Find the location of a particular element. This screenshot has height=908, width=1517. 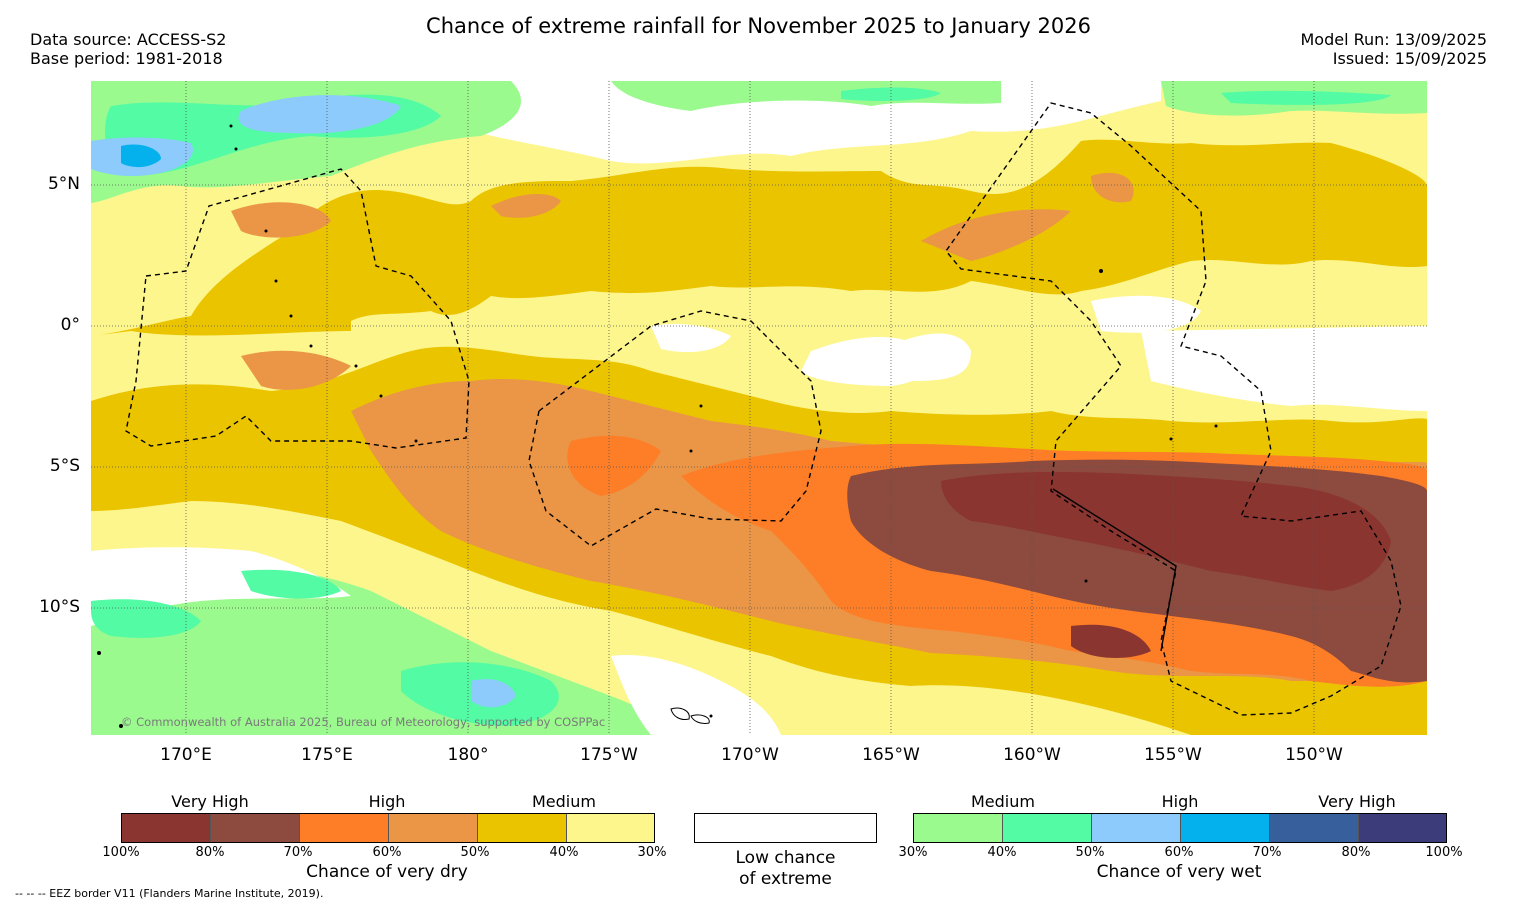

base-period-text: Base period: 1981-2018 is located at coordinates (126, 58).